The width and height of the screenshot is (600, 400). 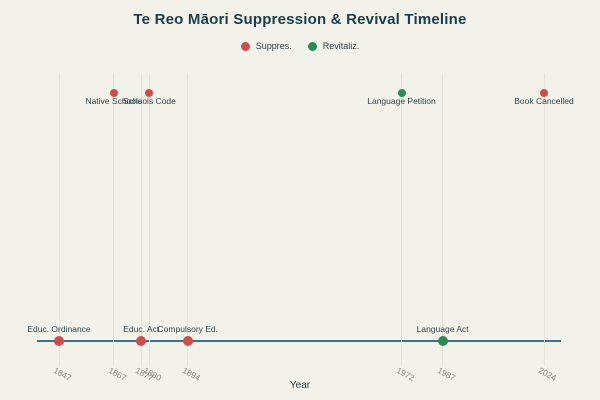 I want to click on legend-label-revival: Revitaliz., so click(x=341, y=46).